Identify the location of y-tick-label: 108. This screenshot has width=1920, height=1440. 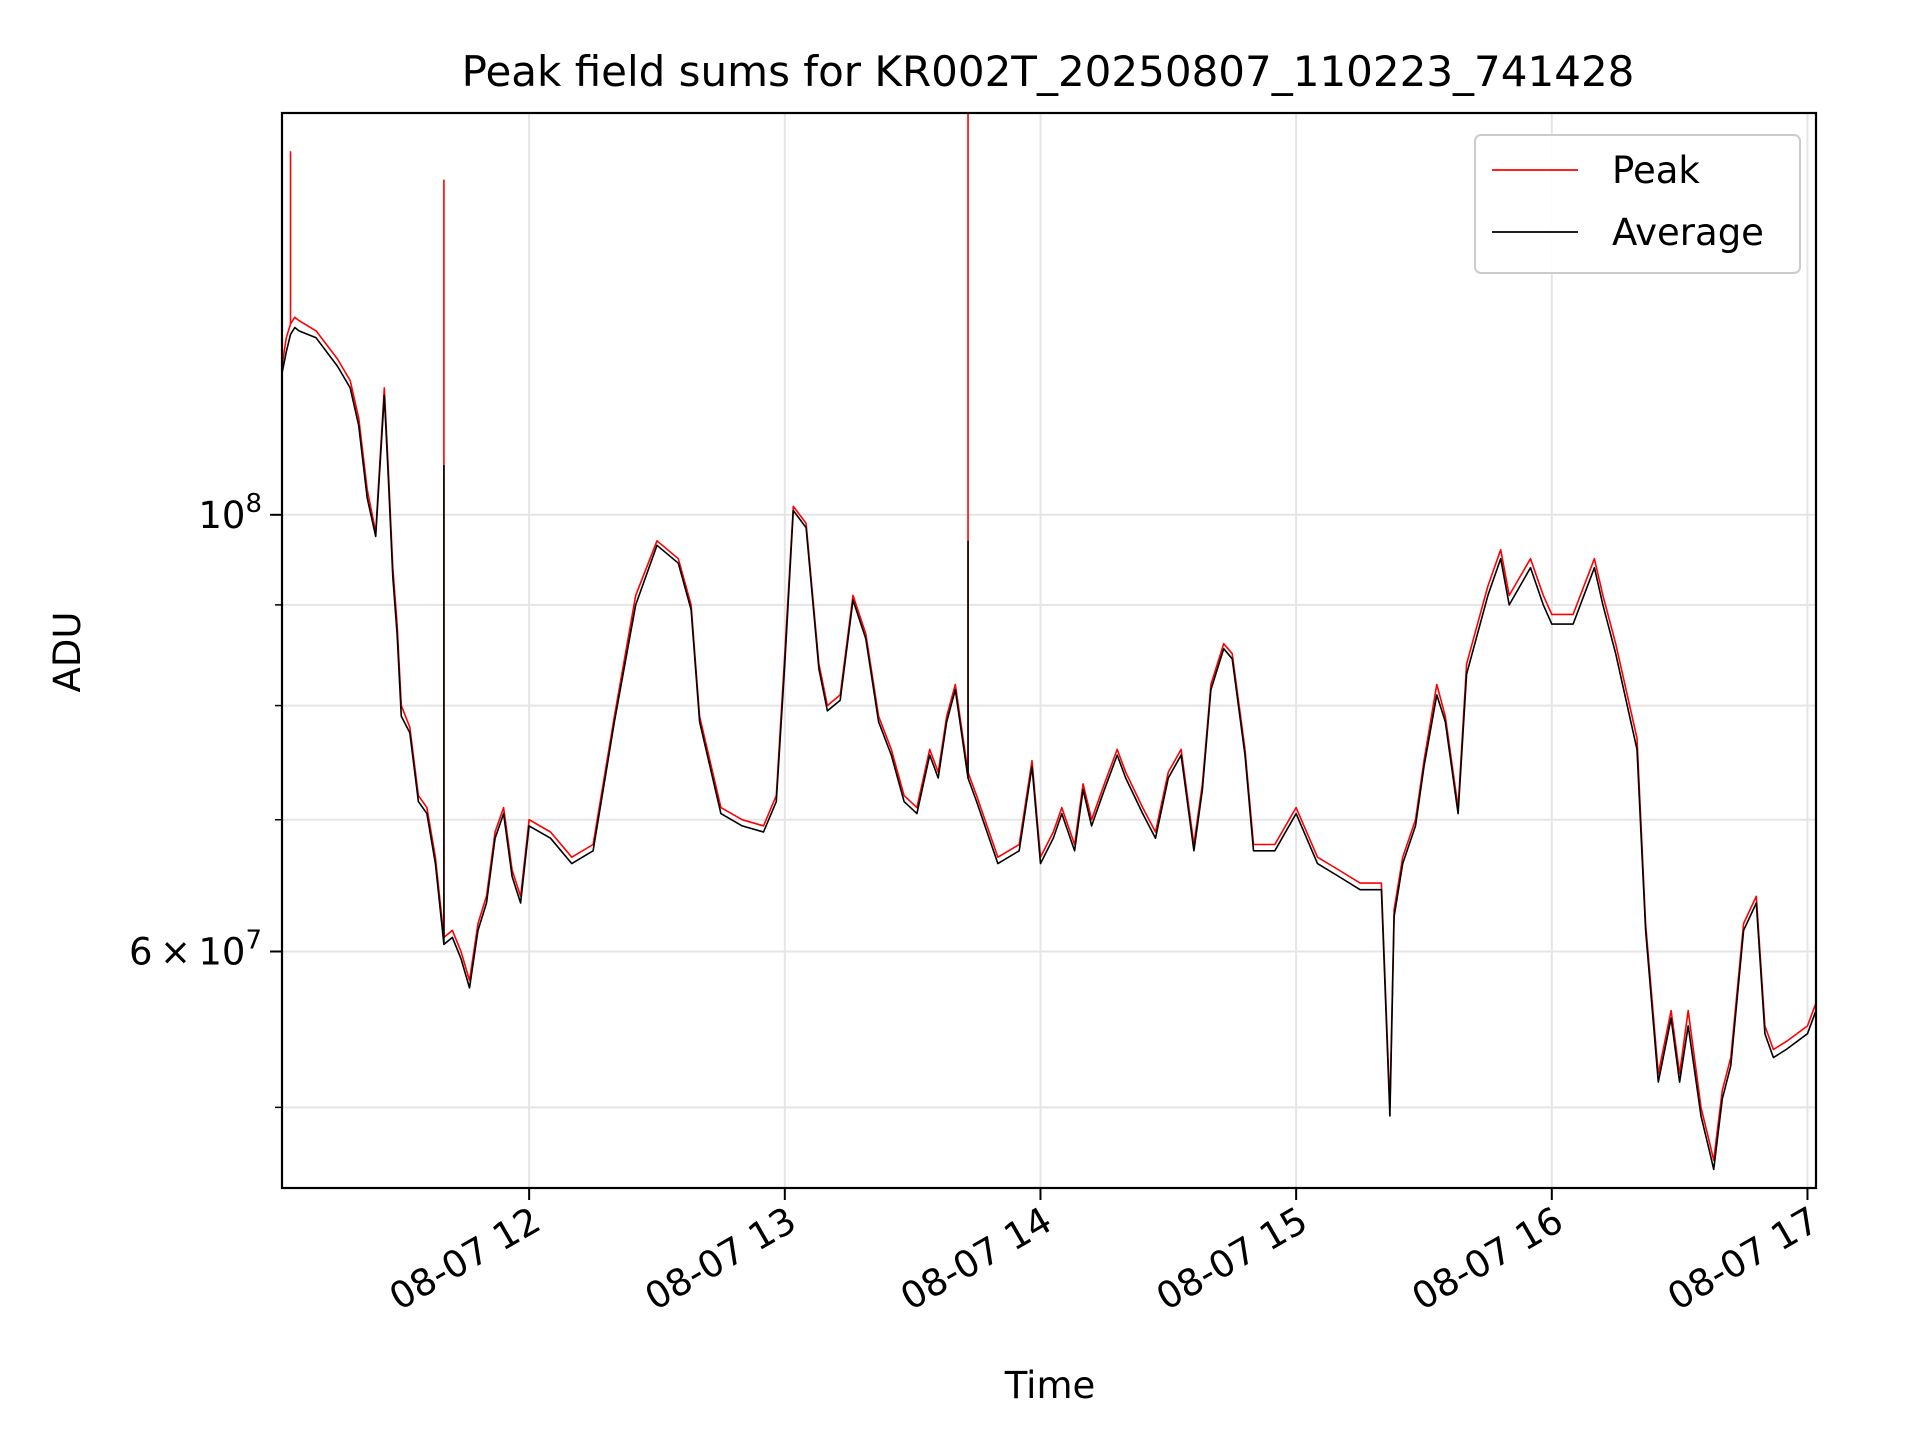
(230, 513).